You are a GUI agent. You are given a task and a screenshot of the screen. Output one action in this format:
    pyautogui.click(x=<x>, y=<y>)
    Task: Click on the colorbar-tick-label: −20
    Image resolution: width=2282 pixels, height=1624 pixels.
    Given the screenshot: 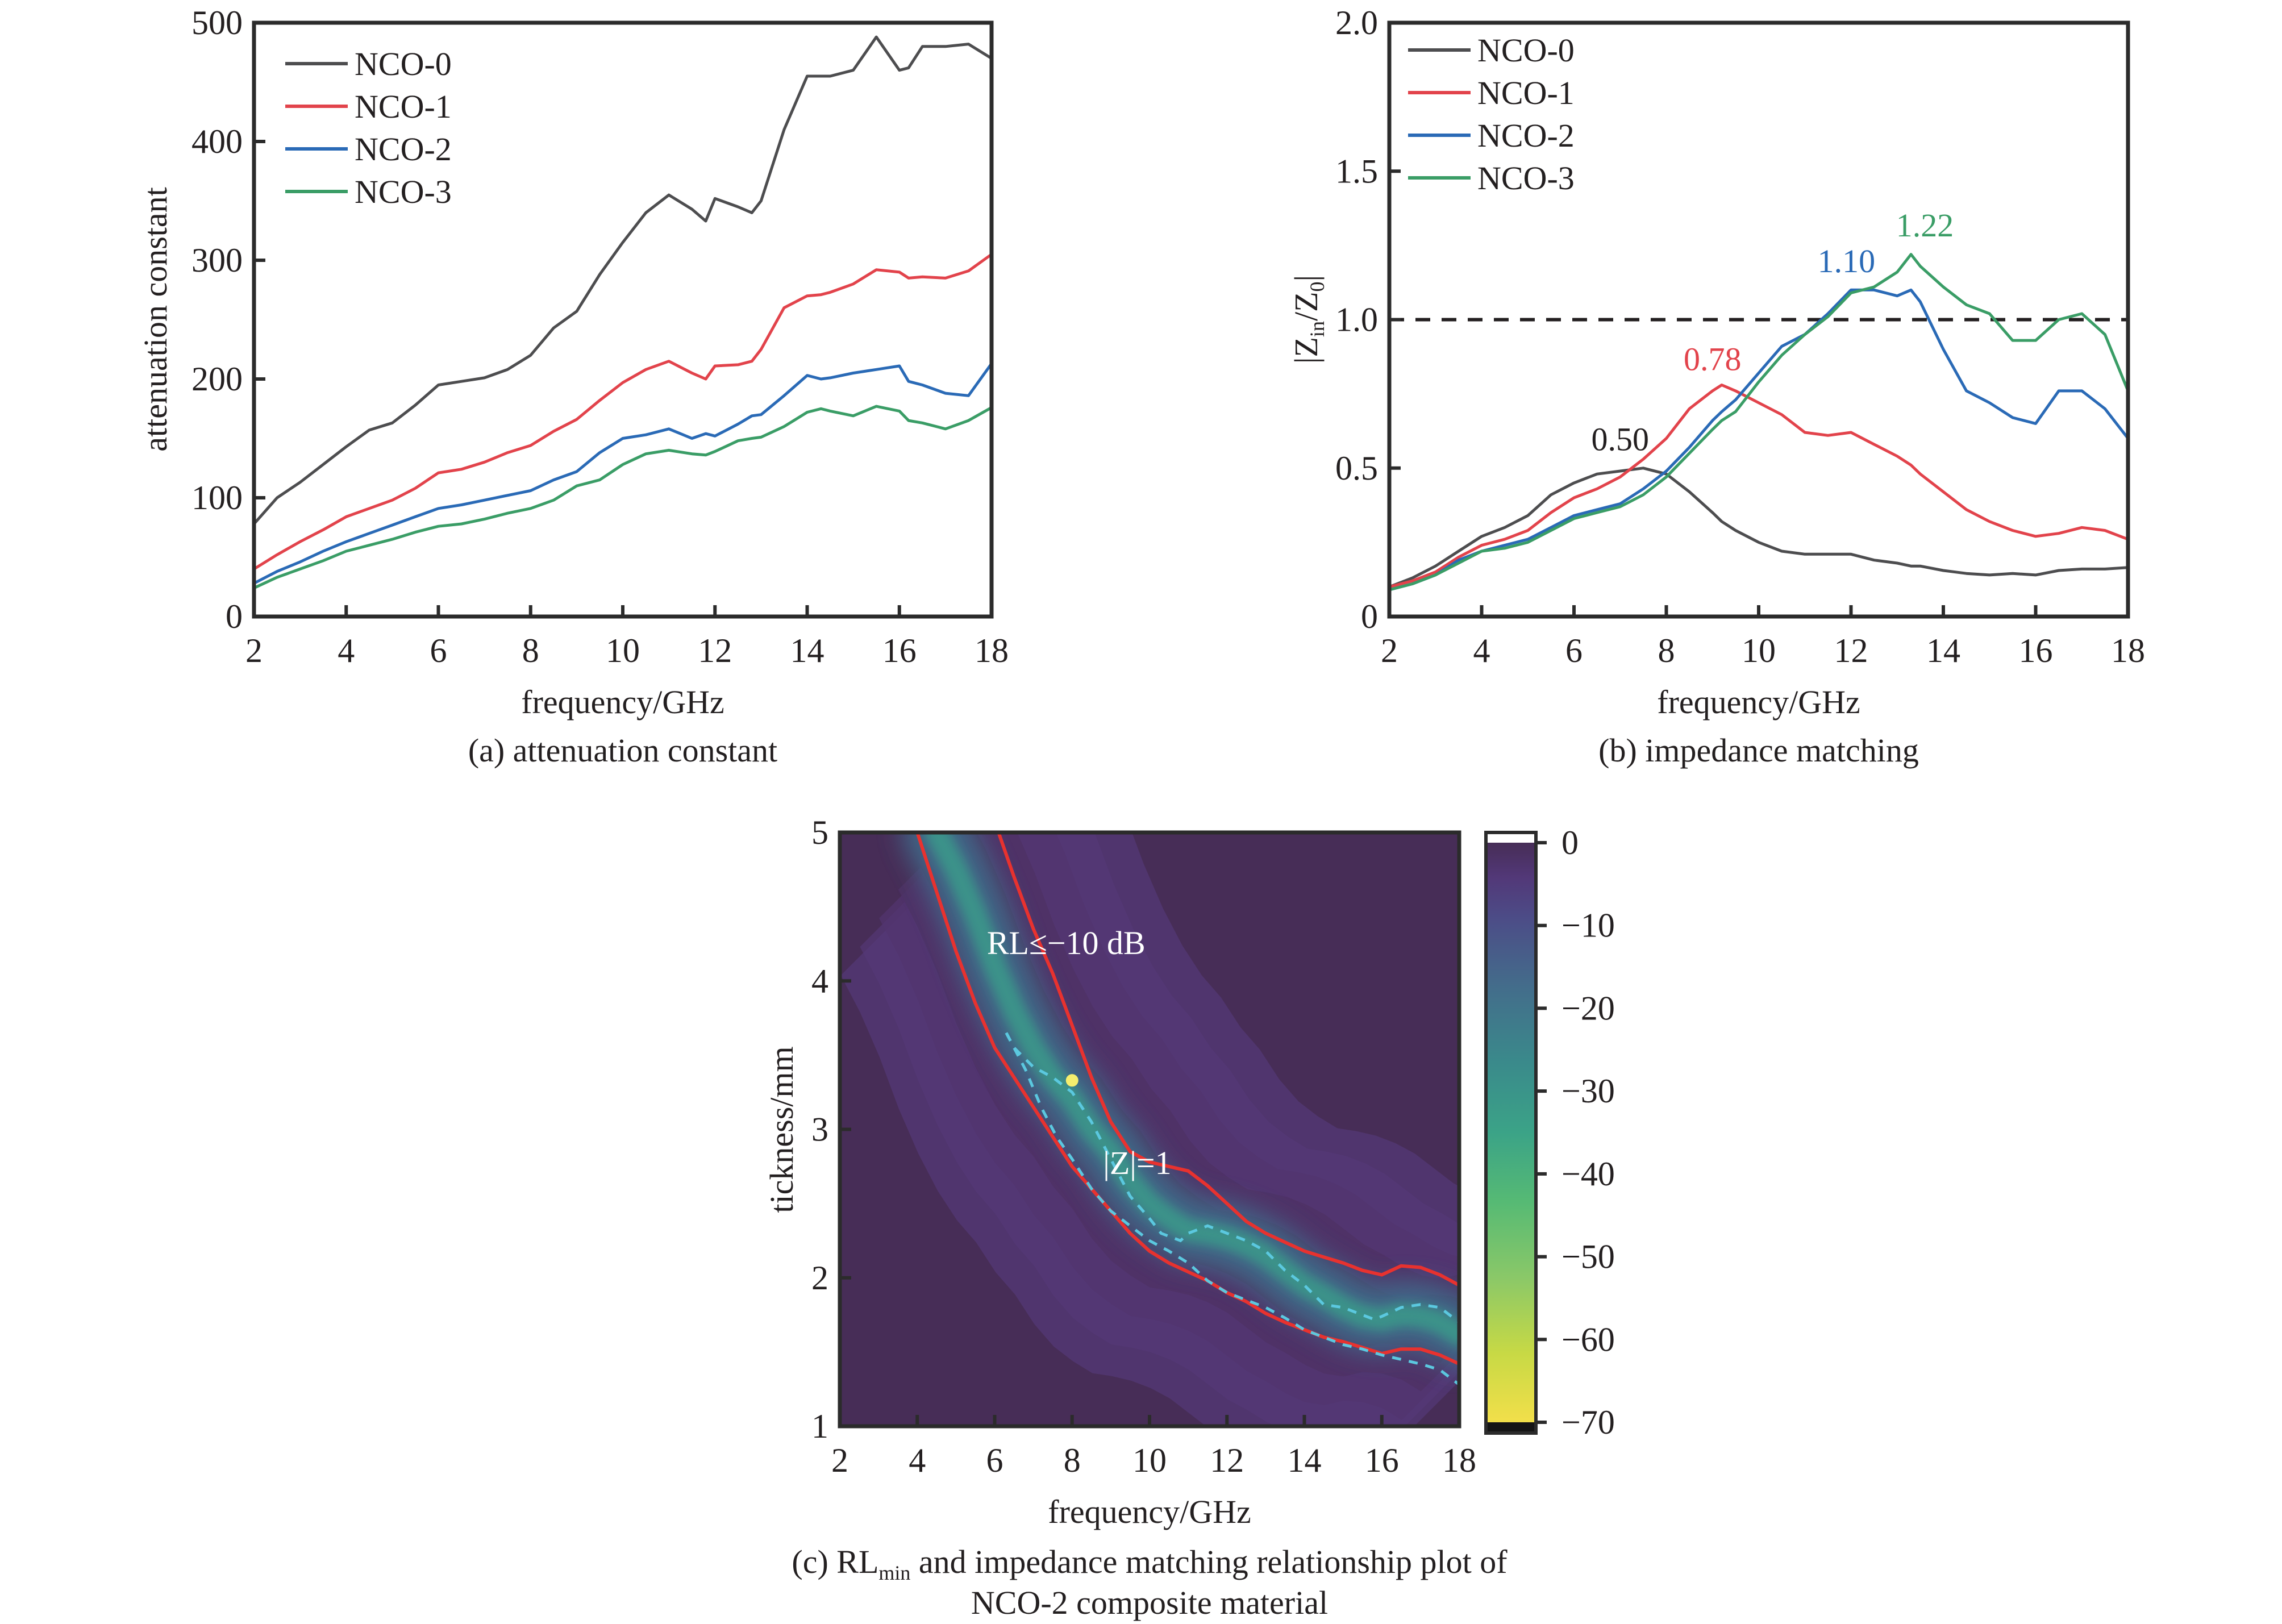 What is the action you would take?
    pyautogui.click(x=1588, y=1008)
    